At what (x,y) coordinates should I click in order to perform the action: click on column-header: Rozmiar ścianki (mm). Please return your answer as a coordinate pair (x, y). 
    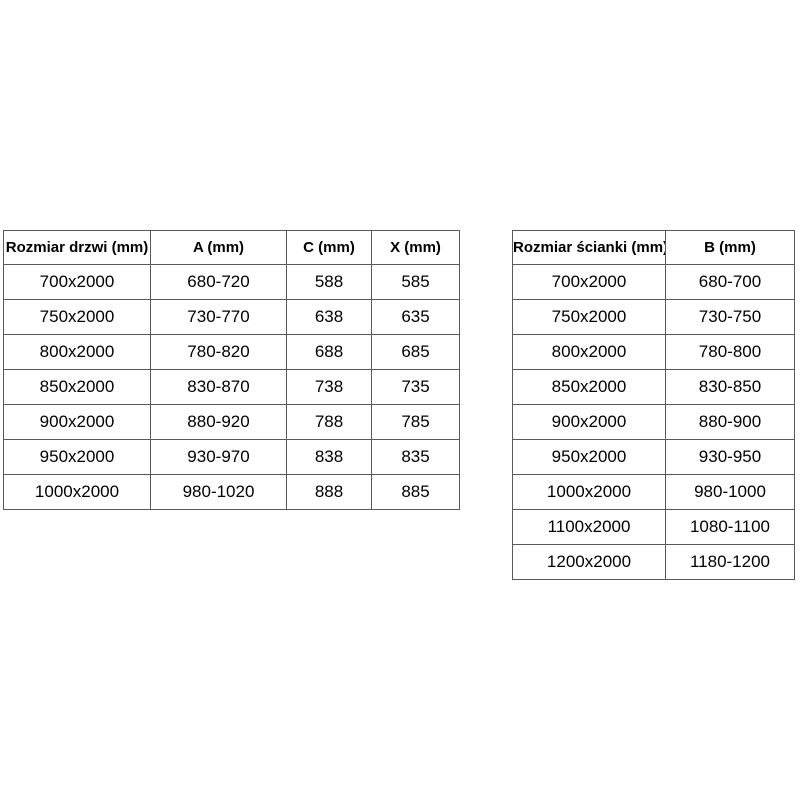
    Looking at the image, I should click on (589, 247).